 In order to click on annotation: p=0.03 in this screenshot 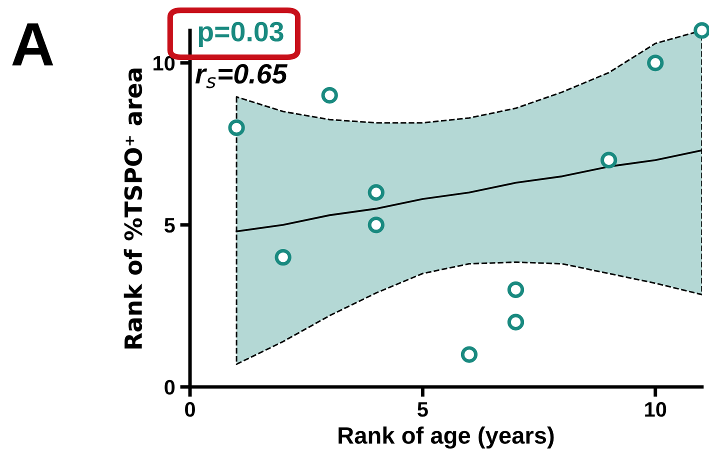, I will do `click(241, 34)`.